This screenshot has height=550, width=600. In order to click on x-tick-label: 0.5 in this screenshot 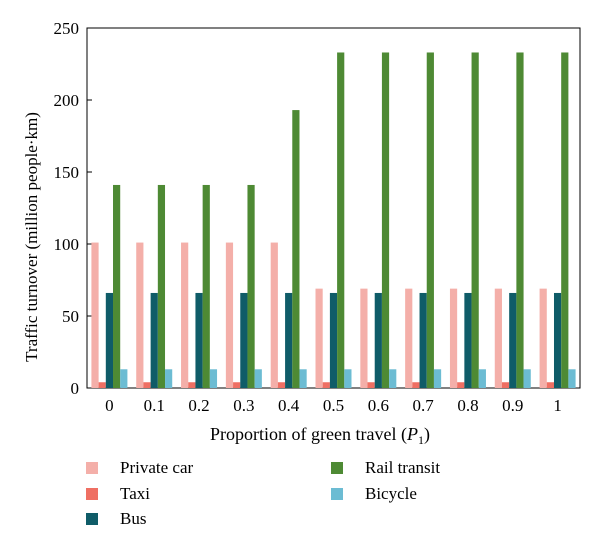, I will do `click(333, 405)`.